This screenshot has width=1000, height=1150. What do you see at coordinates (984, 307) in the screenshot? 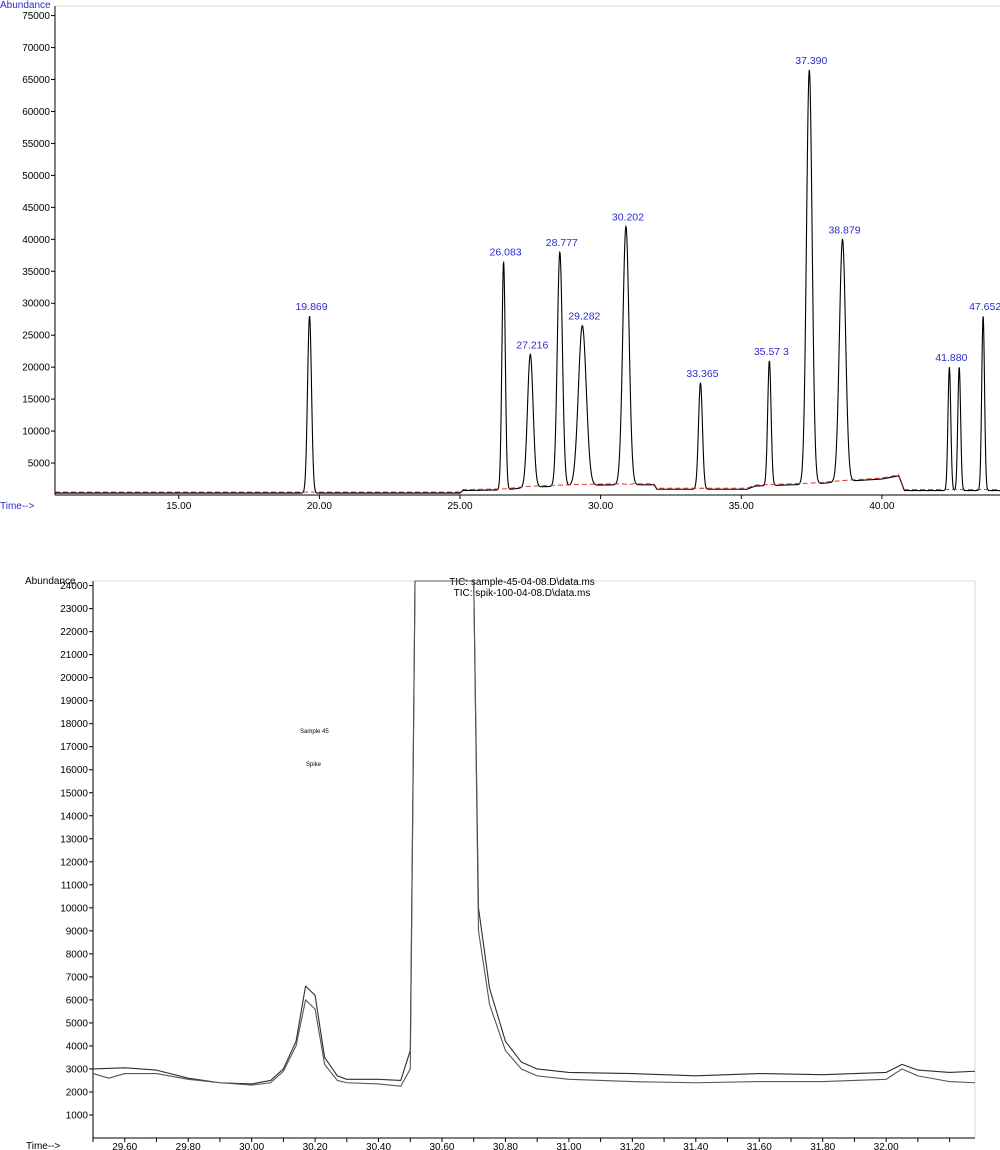
I see `peak-label: 47.652` at bounding box center [984, 307].